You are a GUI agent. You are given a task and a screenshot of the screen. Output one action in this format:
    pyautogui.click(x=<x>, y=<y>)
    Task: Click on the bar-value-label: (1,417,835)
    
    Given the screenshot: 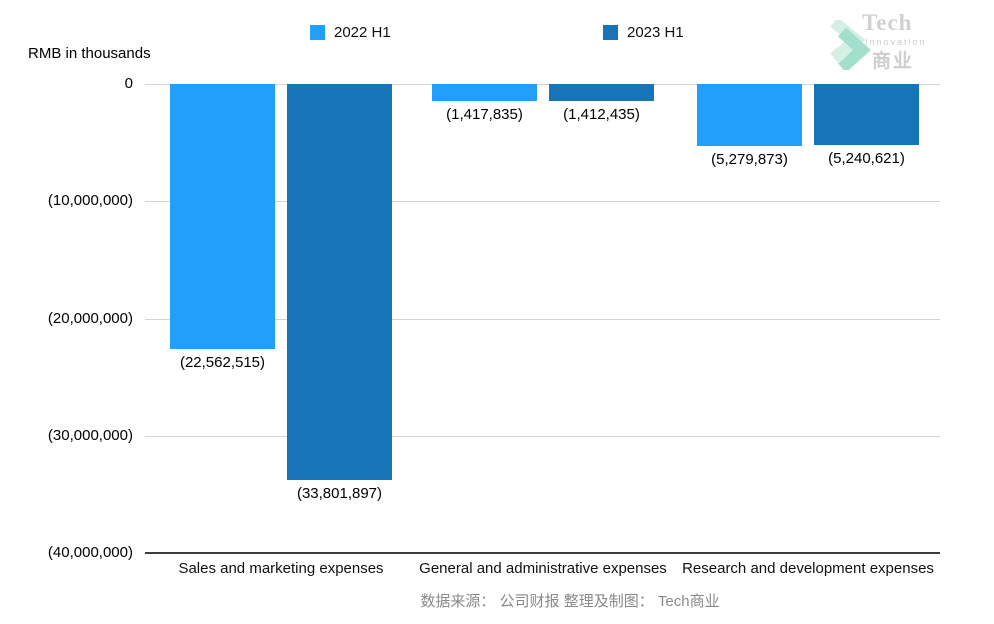 What is the action you would take?
    pyautogui.click(x=484, y=114)
    